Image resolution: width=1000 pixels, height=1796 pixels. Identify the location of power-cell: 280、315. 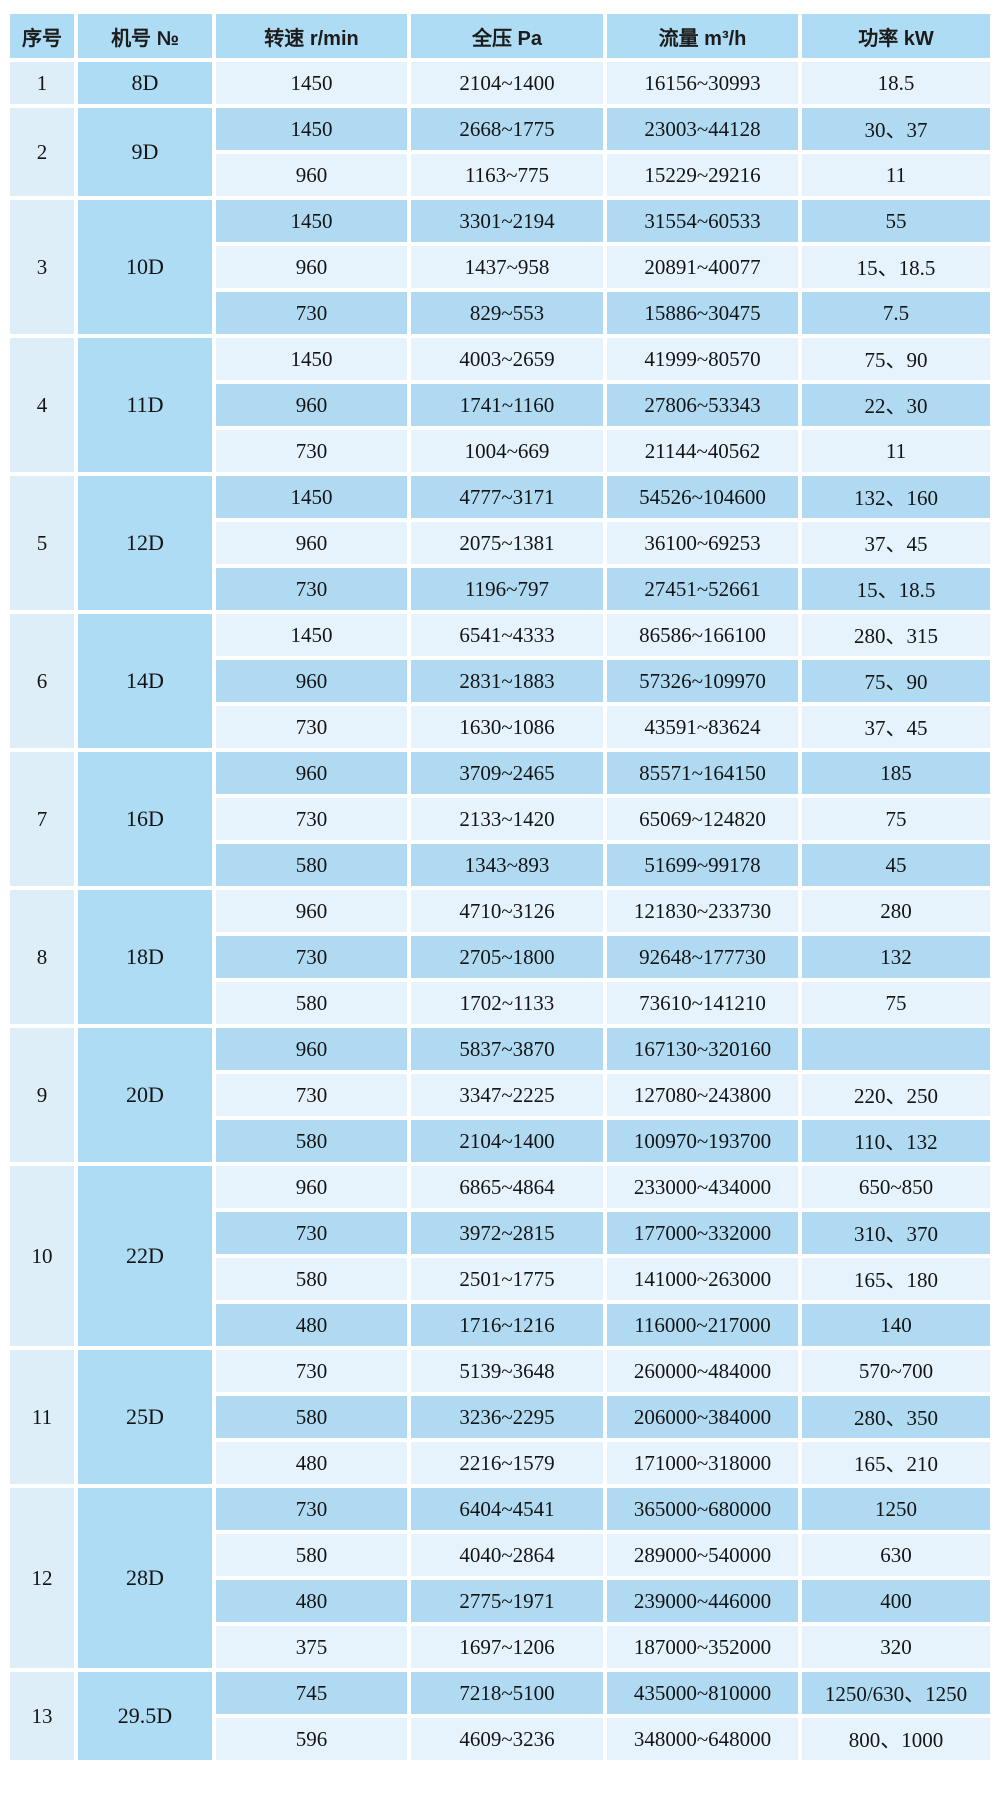
(896, 635).